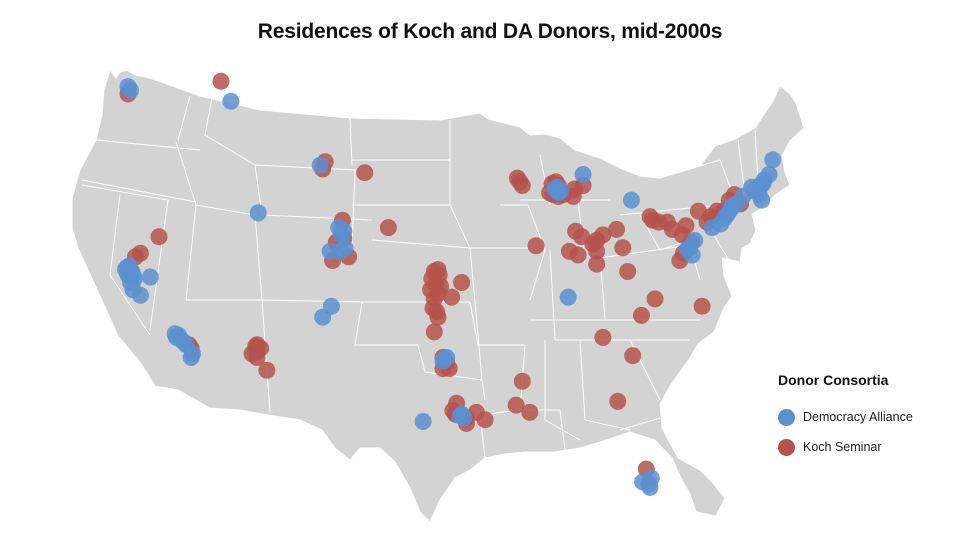  What do you see at coordinates (786, 417) in the screenshot?
I see `legend-swatch-democracy-alliance` at bounding box center [786, 417].